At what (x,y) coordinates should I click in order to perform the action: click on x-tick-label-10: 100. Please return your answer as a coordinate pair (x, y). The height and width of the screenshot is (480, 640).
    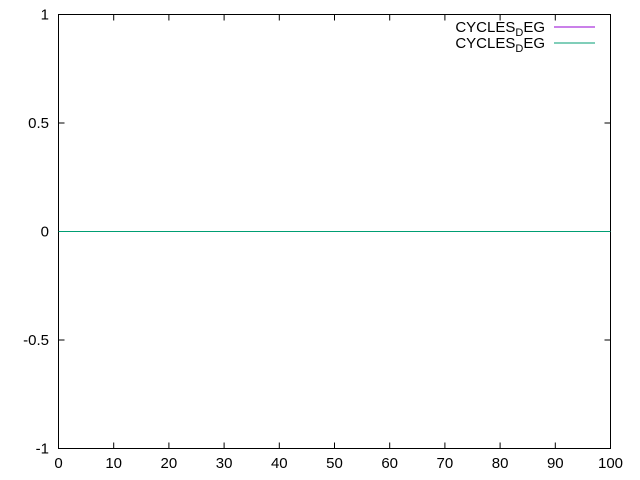
    Looking at the image, I should click on (610, 463).